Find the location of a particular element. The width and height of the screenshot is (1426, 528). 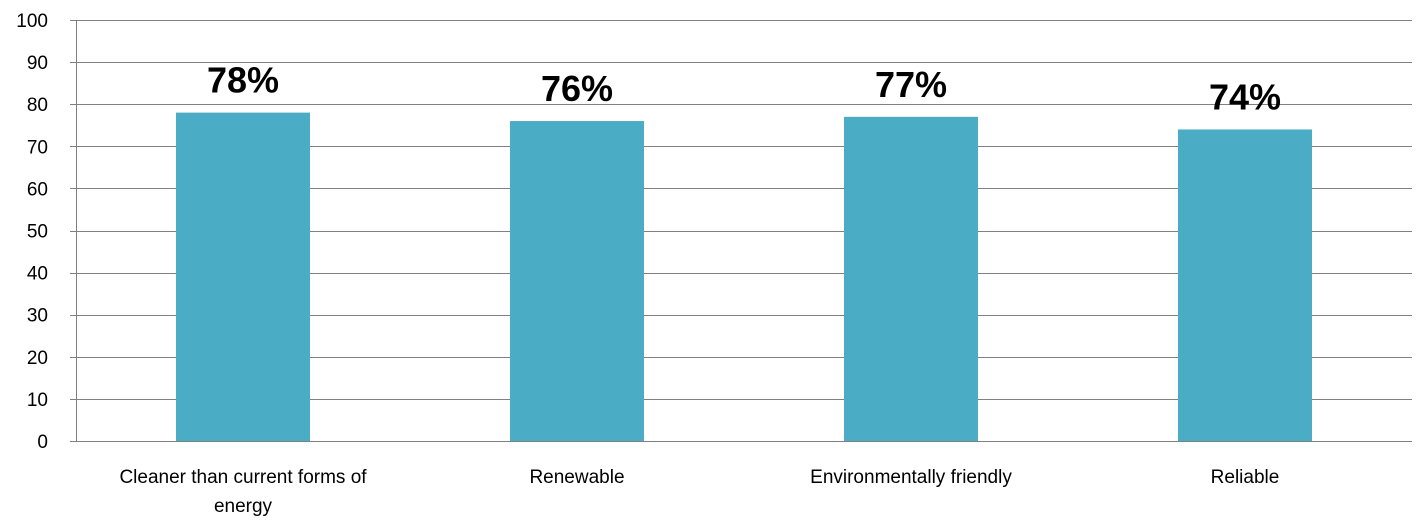

y-tick-label: 30 is located at coordinates (37, 316).